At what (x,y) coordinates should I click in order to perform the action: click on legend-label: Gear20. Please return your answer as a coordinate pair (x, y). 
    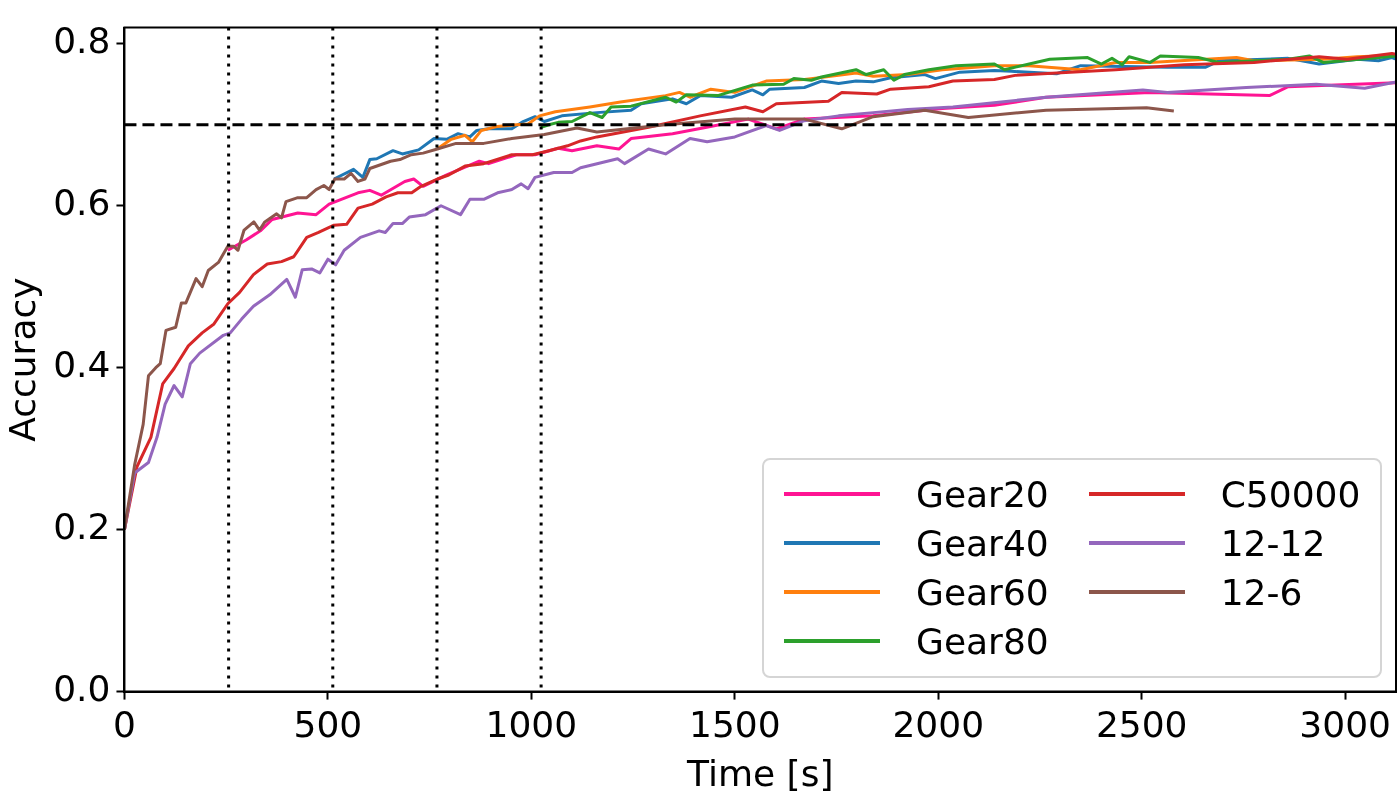
    Looking at the image, I should click on (982, 494).